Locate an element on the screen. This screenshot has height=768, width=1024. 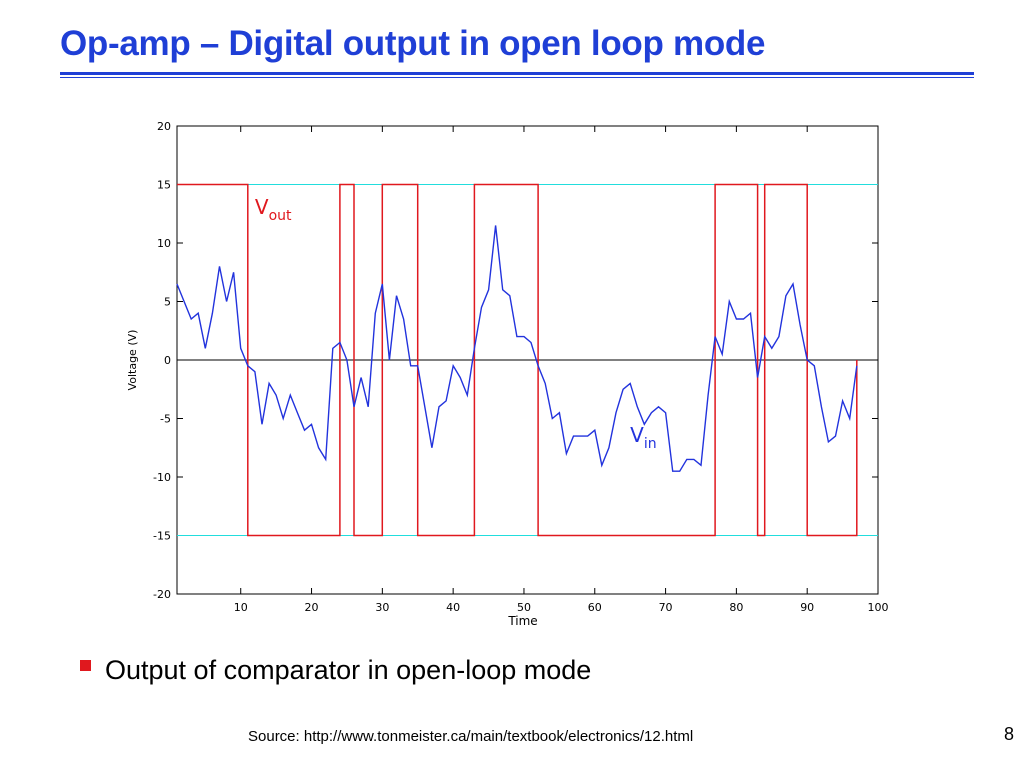
bullet-item: Output of comparator in open-loop mode is located at coordinates (335, 670).